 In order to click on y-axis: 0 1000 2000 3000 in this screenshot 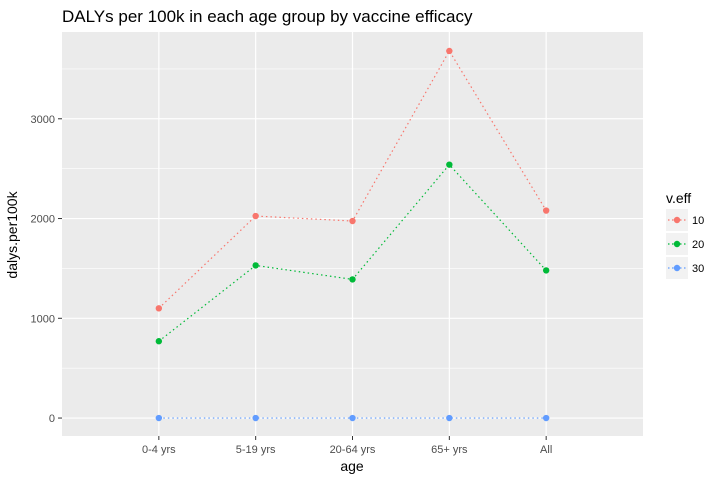, I will do `click(46, 269)`.